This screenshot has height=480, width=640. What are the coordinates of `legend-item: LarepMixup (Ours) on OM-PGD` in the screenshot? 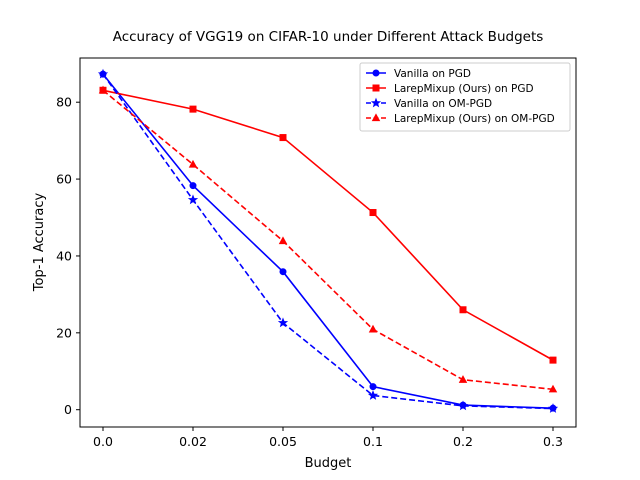 It's located at (460, 119).